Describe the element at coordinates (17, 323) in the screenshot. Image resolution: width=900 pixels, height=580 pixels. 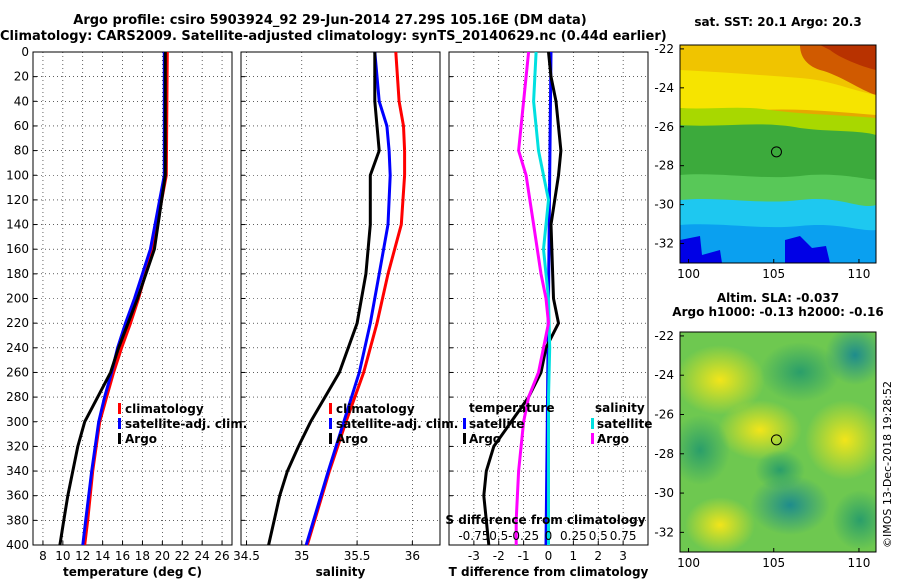
I see `y-tick-label: 220` at that location.